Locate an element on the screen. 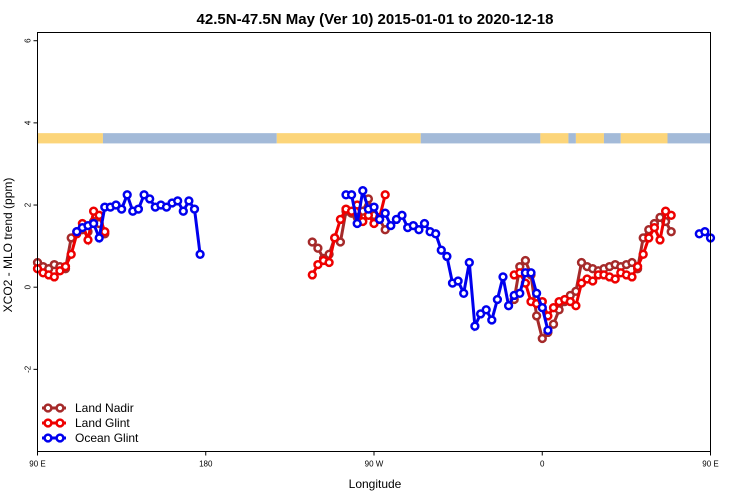 Image resolution: width=750 pixels, height=500 pixels. legend-label: Land Glint is located at coordinates (102, 423).